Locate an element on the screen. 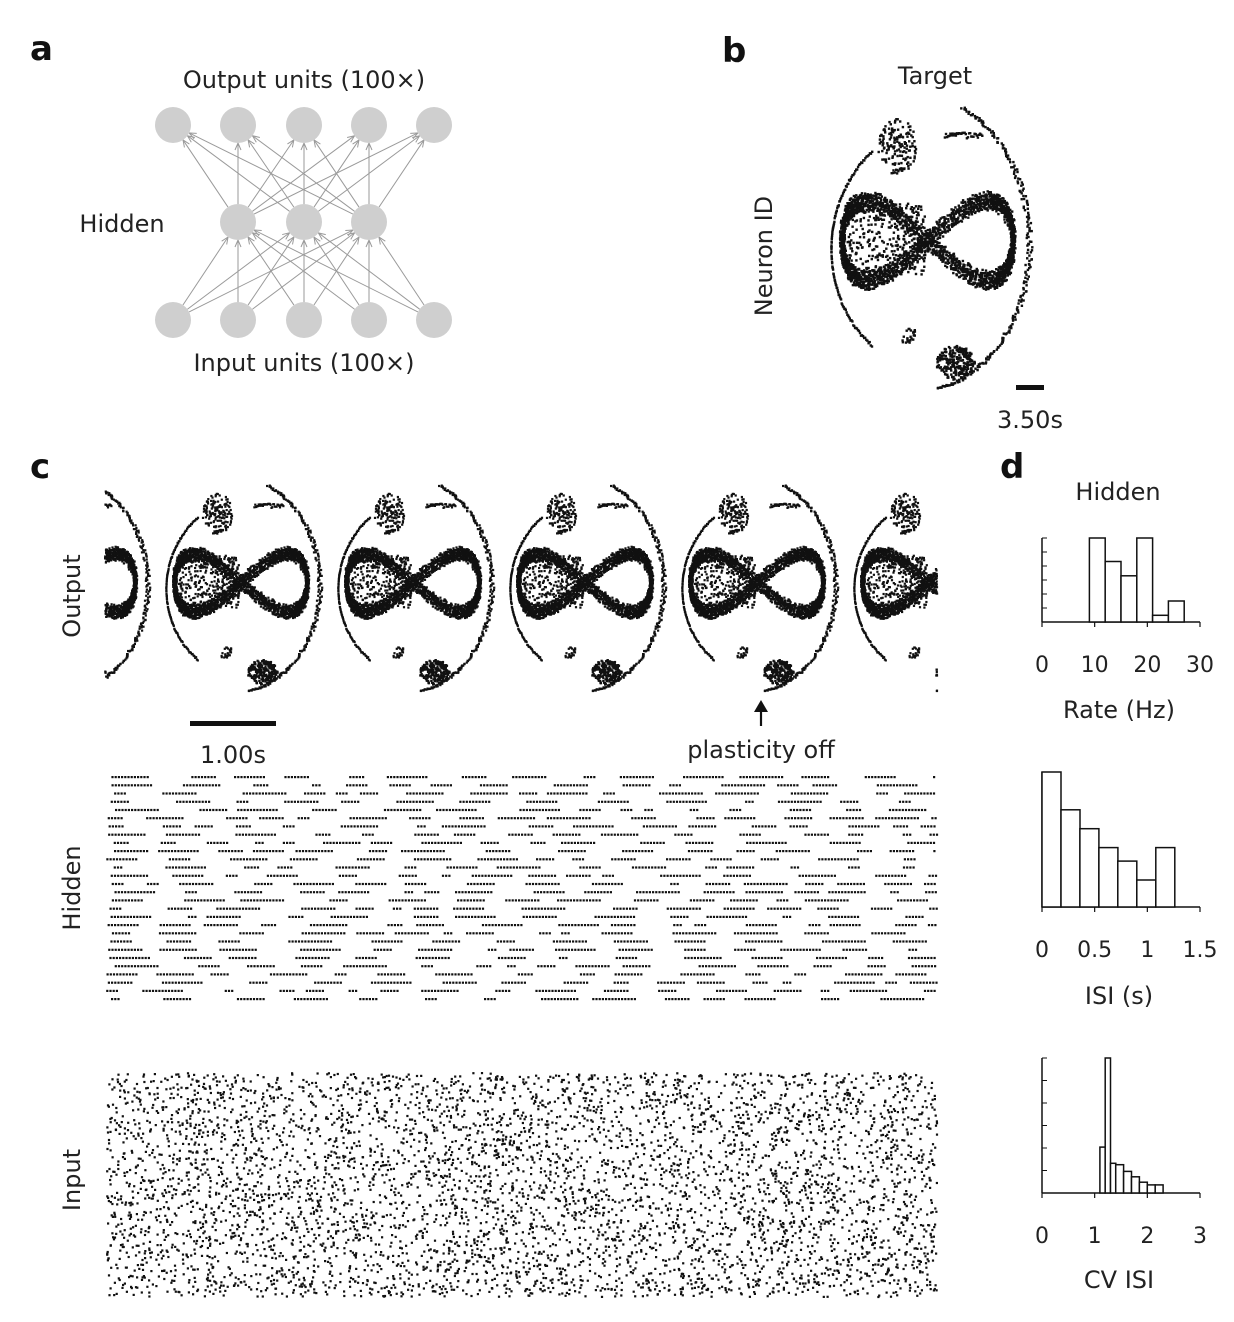 This screenshot has height=1322, width=1234. panel-letter-a: a is located at coordinates (41, 49).